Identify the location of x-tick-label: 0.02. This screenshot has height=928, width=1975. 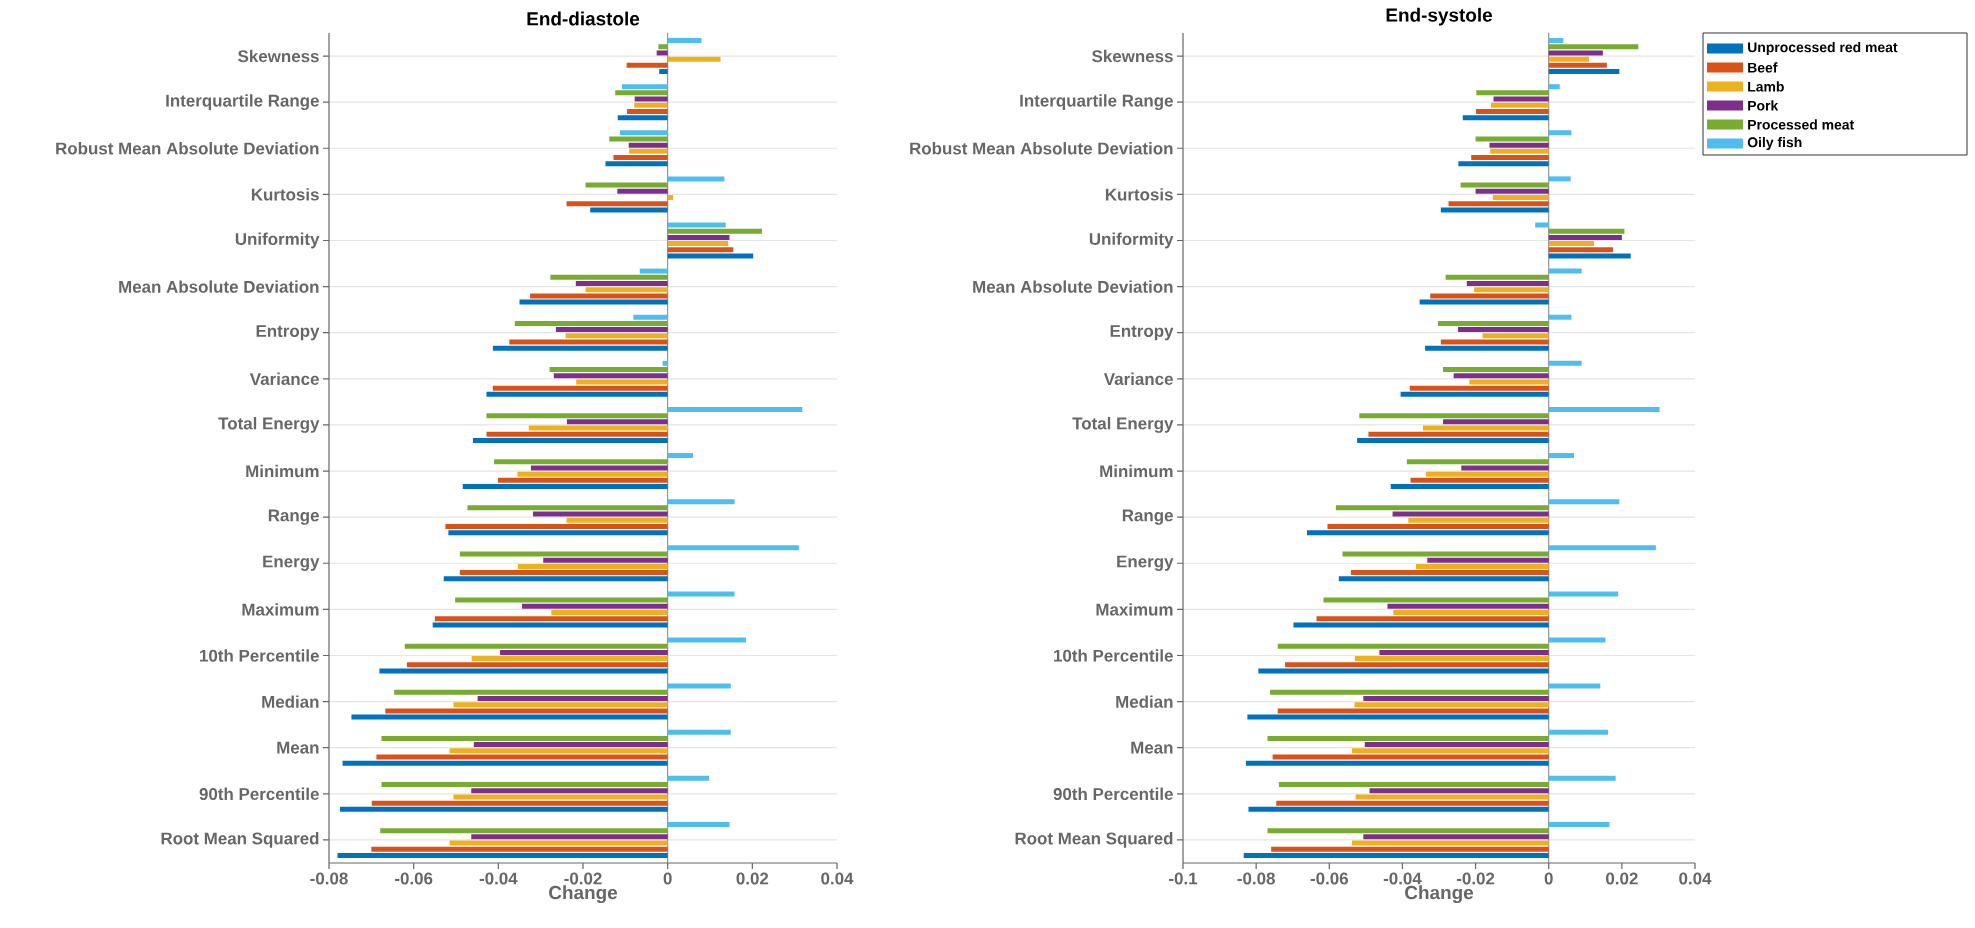
(1622, 878).